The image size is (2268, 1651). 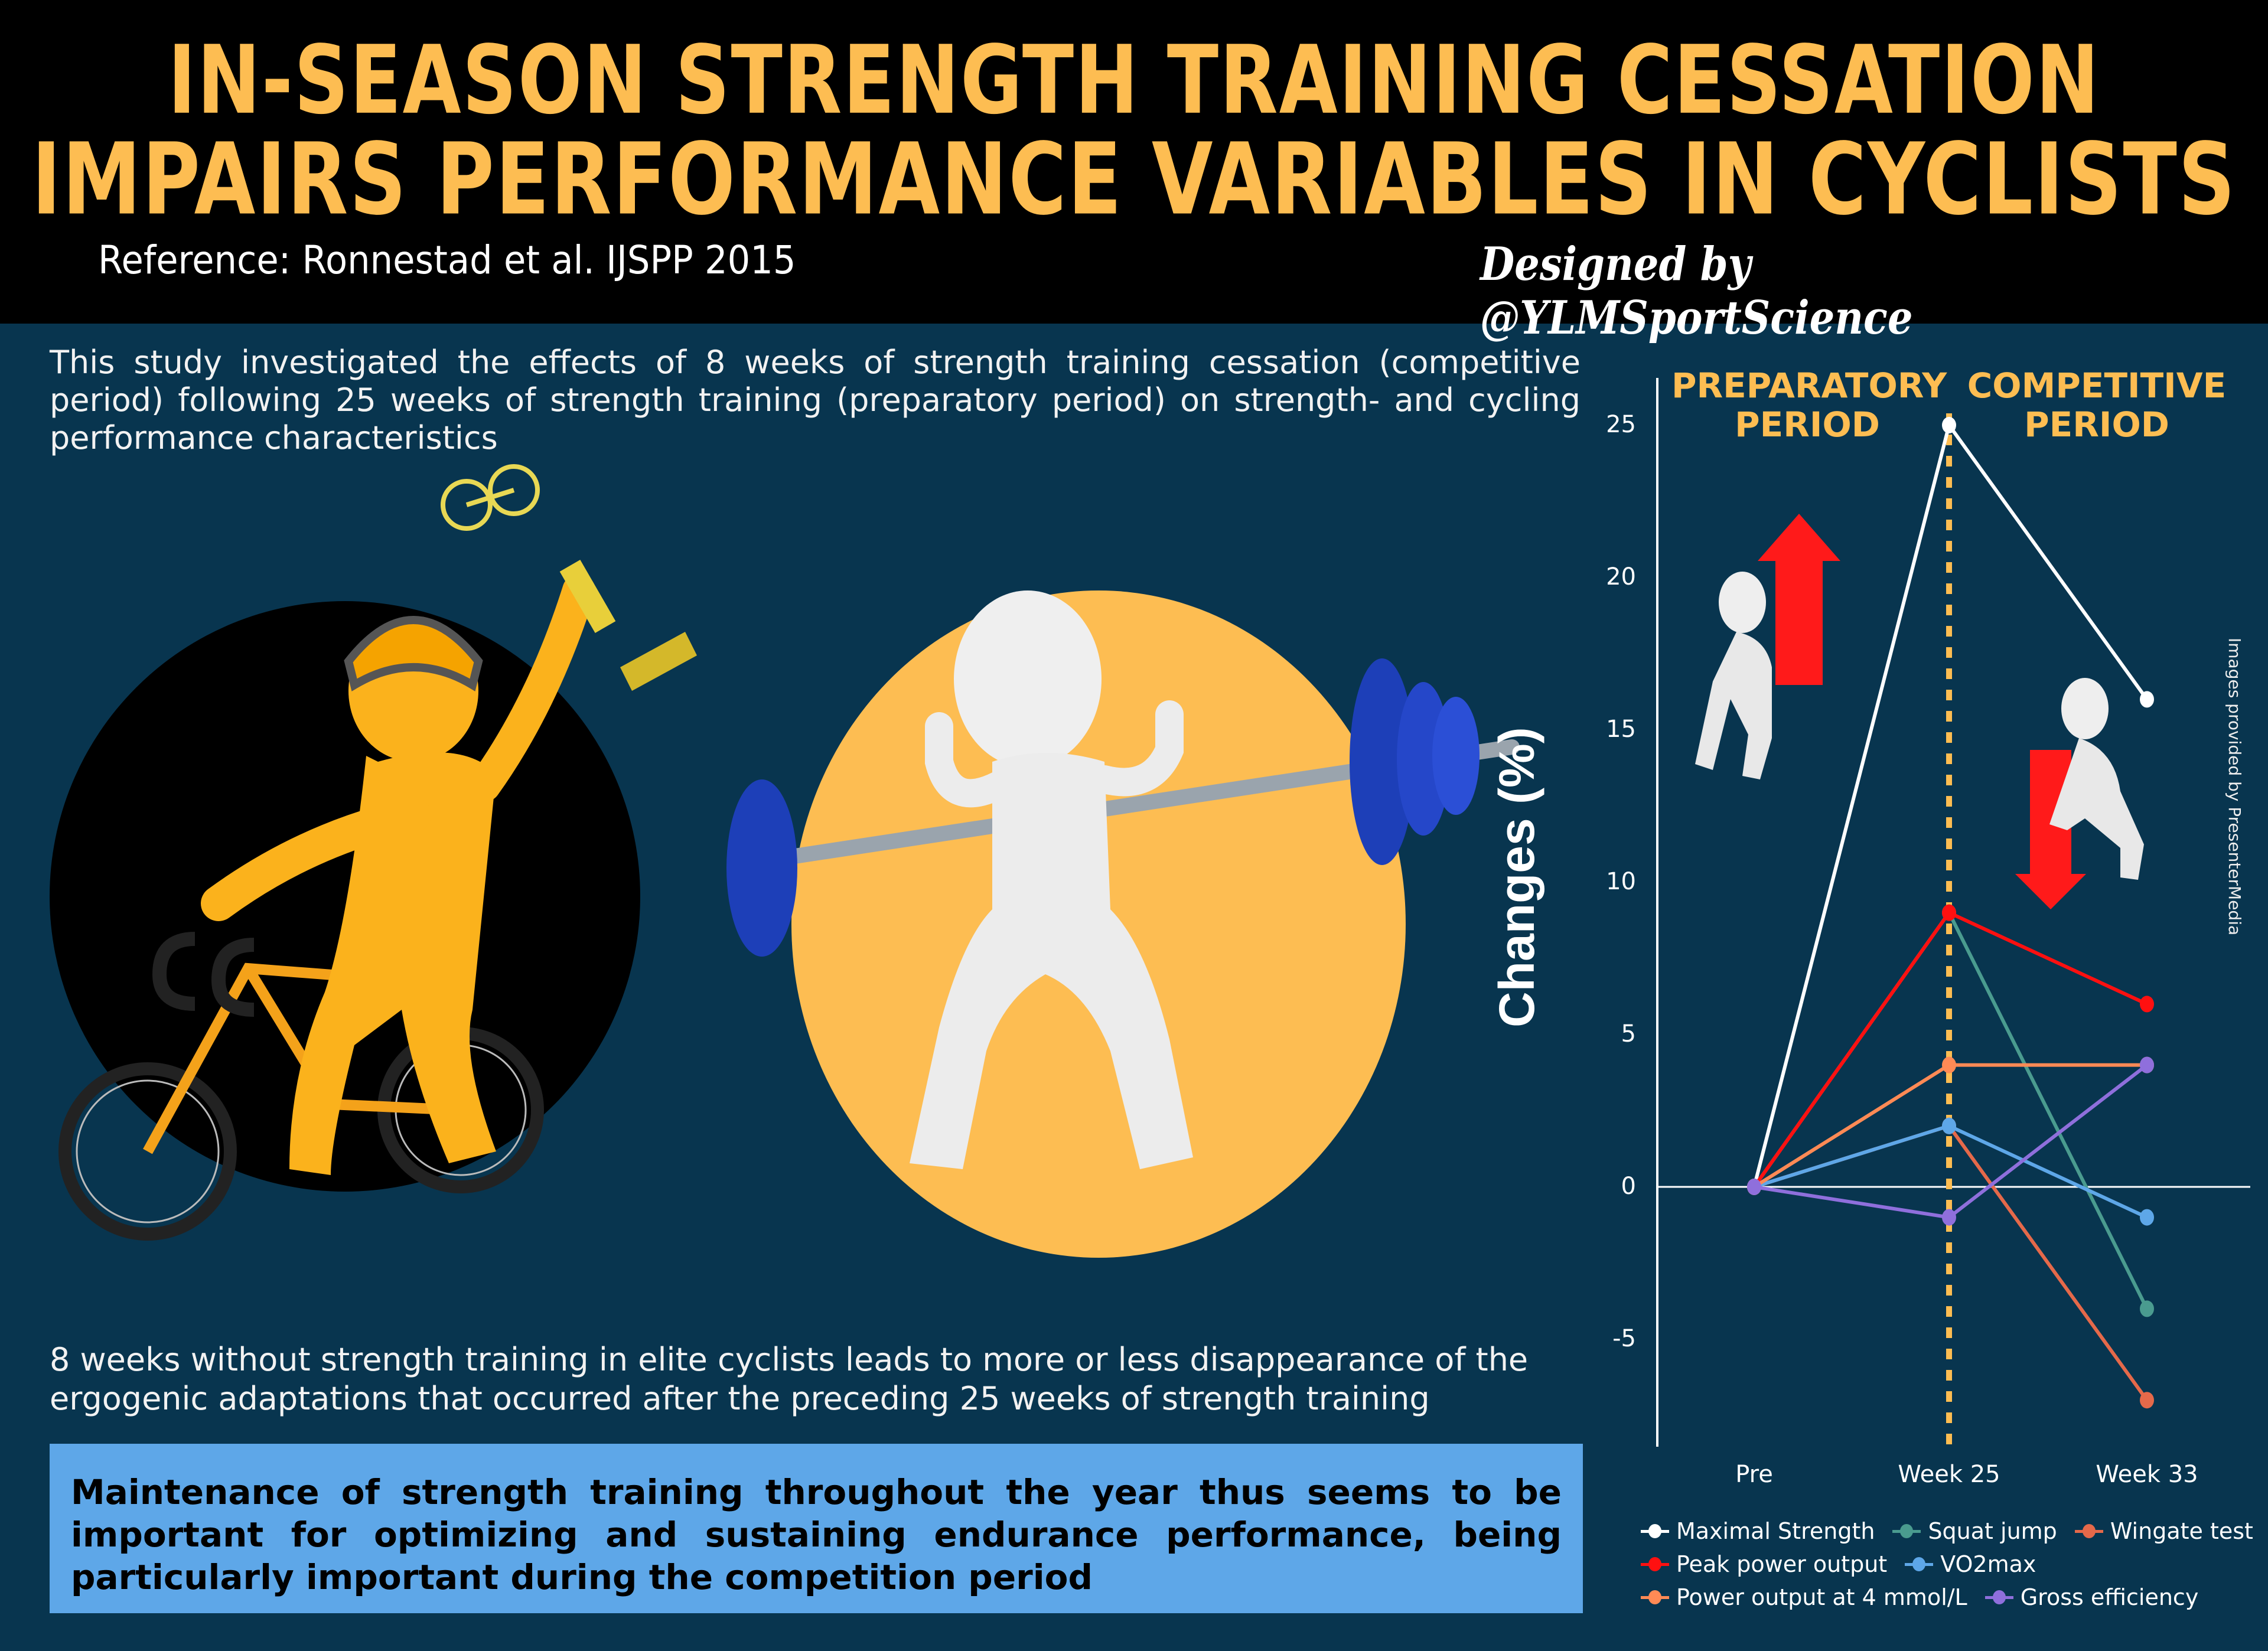 I want to click on figure-arrow-down-icon, so click(x=2079, y=793).